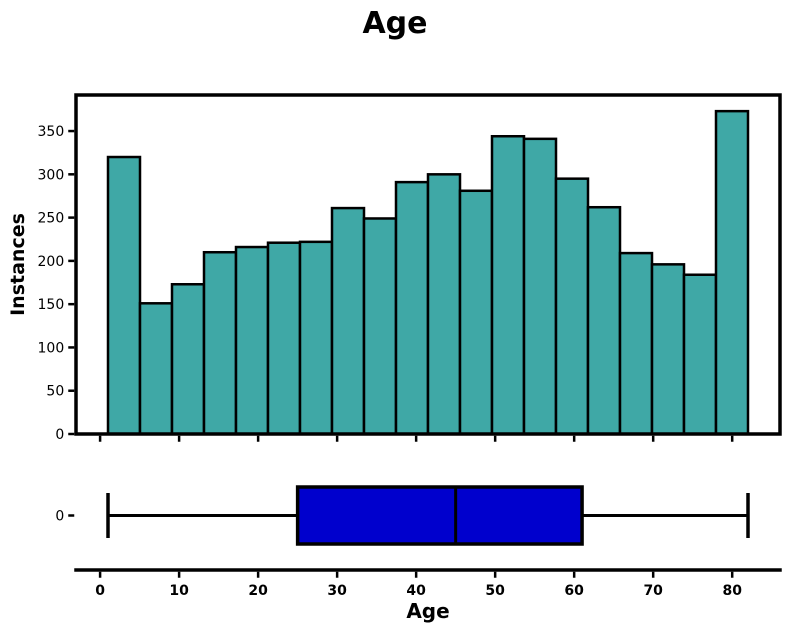 This screenshot has width=790, height=631. Describe the element at coordinates (653, 591) in the screenshot. I see `x-axis-tick-label: 70` at that location.